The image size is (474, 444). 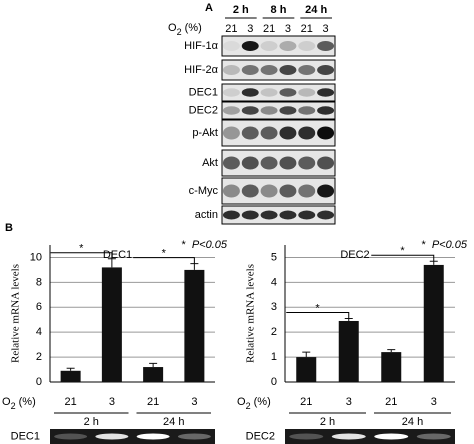 I want to click on y-tick-label: 10, so click(x=36, y=257).